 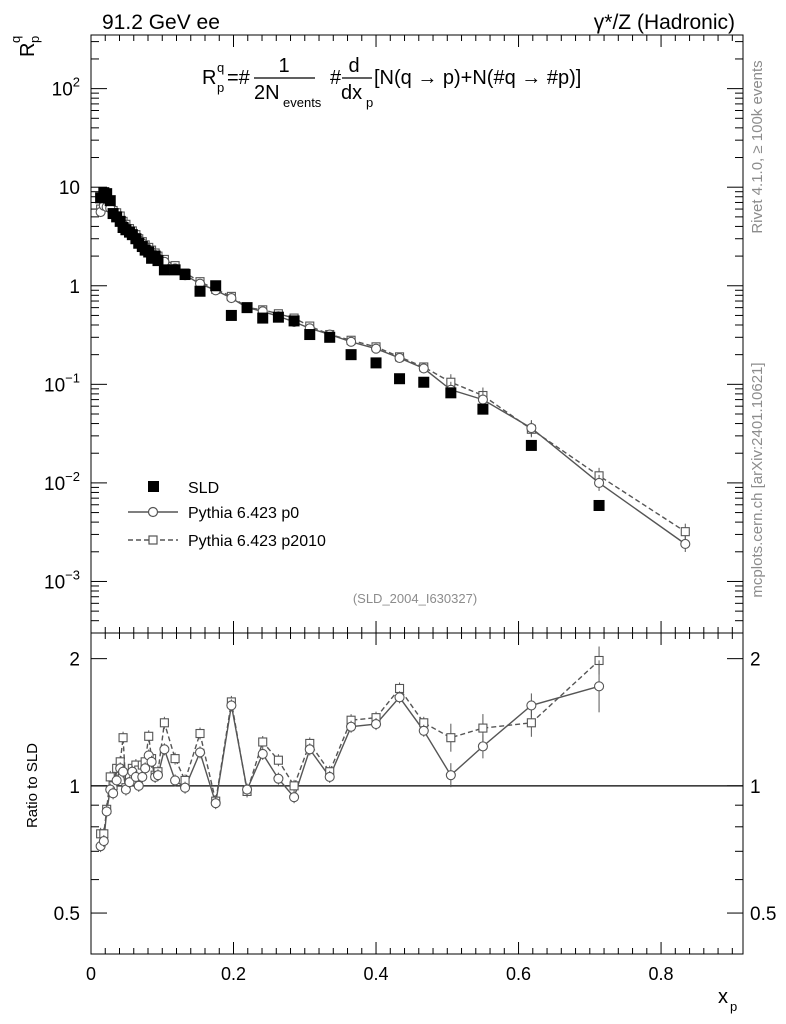 I want to click on x-tick-label: 0.8, so click(x=661, y=974).